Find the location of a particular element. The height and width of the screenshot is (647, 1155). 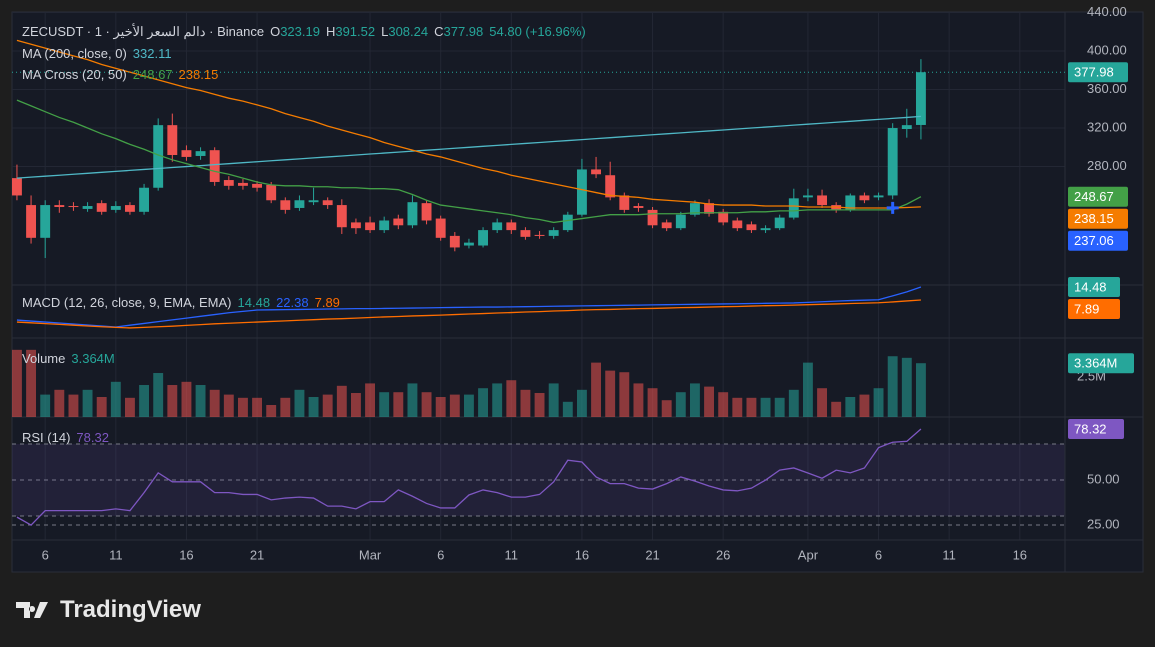

legend-value: 332.11 is located at coordinates (152, 53).